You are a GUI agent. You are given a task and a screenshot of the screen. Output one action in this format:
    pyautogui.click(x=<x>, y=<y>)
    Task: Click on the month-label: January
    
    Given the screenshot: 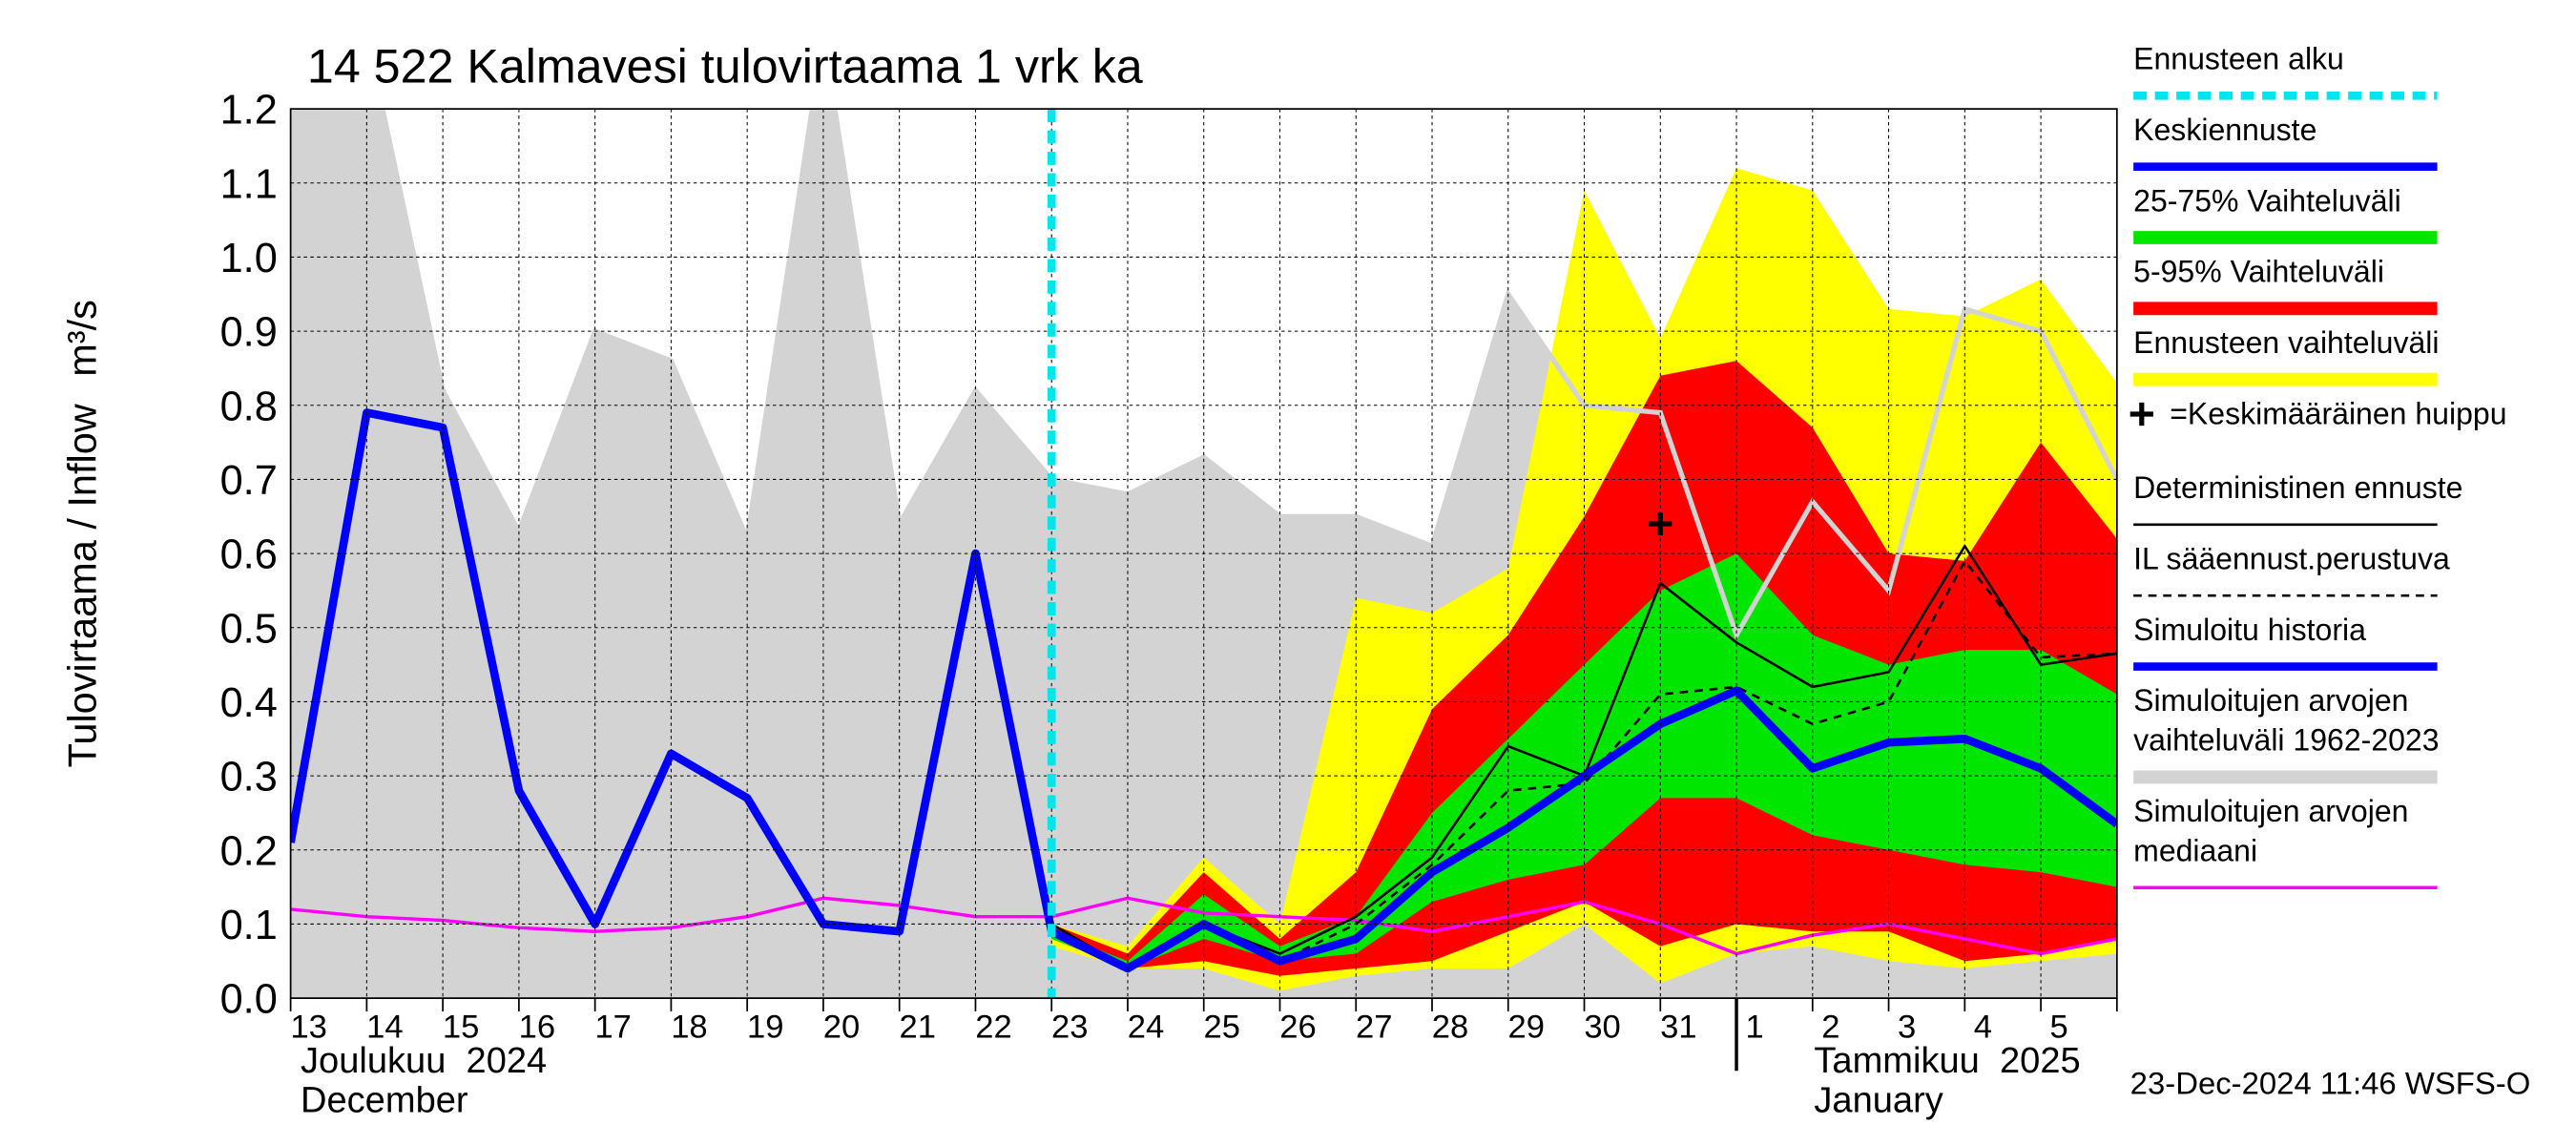 What is the action you would take?
    pyautogui.click(x=1878, y=1100)
    